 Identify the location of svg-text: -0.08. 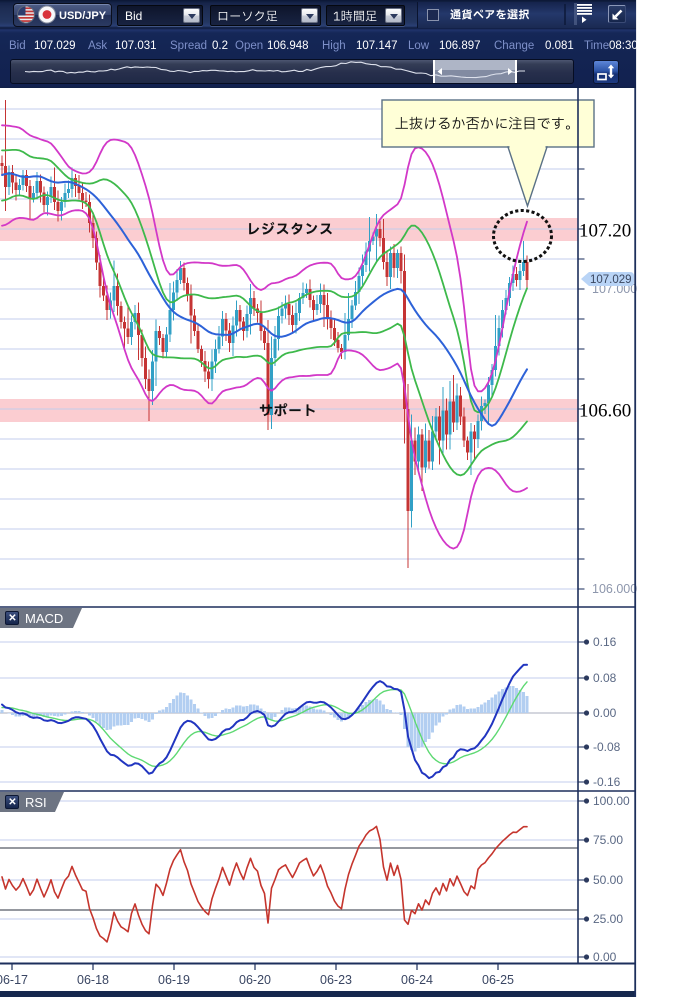
(607, 747).